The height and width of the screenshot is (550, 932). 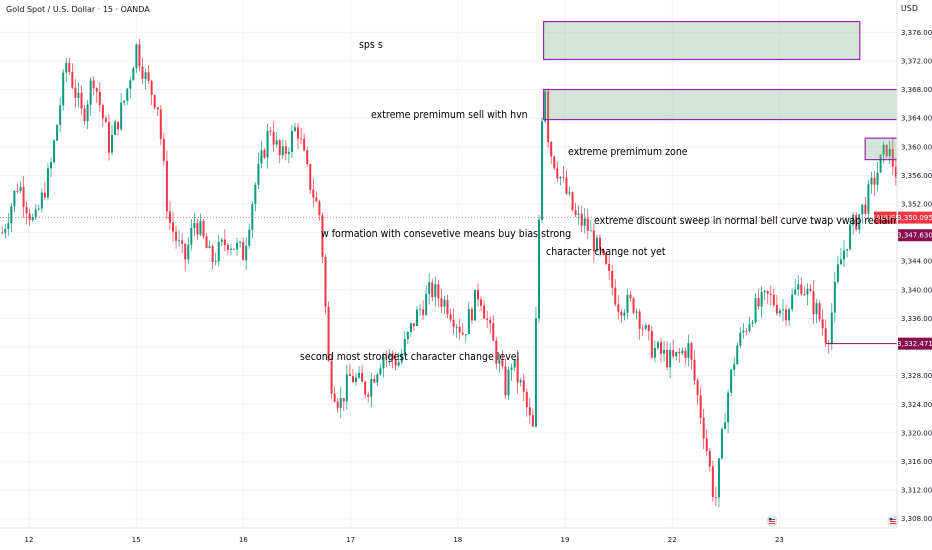 What do you see at coordinates (78, 9) in the screenshot?
I see `chart-title: Gold Spot / U.S. Dollar · 15 · OANDA` at bounding box center [78, 9].